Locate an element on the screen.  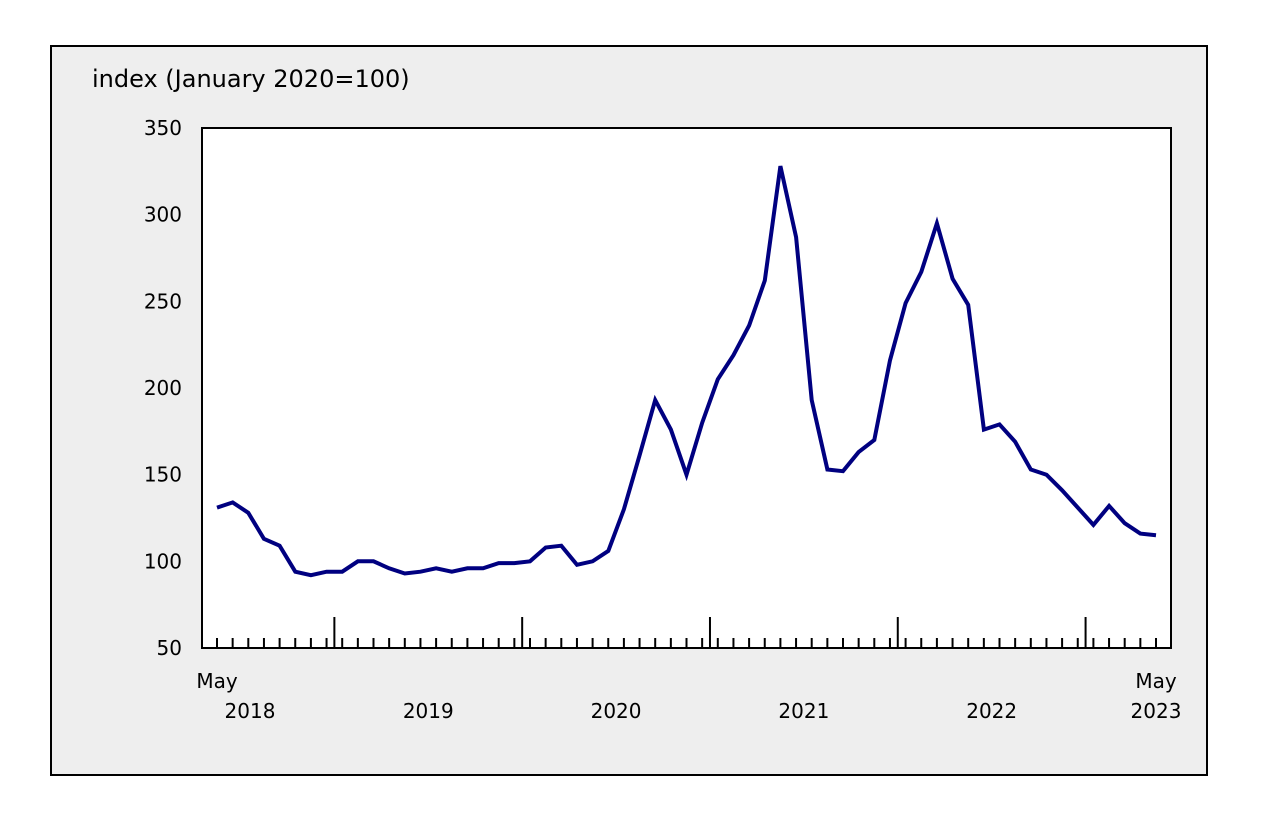
x-year-label: 2021 is located at coordinates (803, 711).